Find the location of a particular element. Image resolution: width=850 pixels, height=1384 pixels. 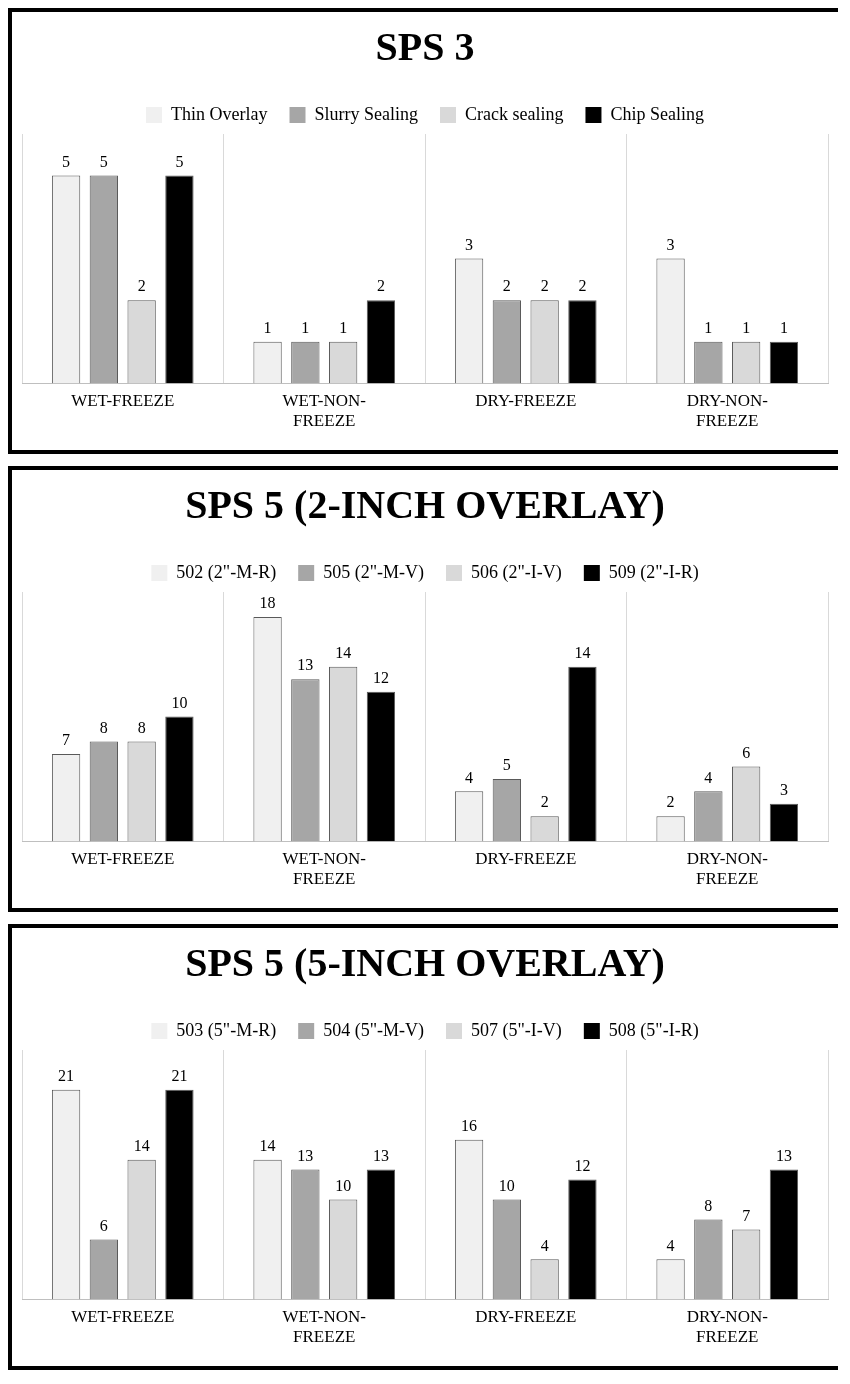

legend-label: 504 (5"-M-V) is located at coordinates (374, 1030).